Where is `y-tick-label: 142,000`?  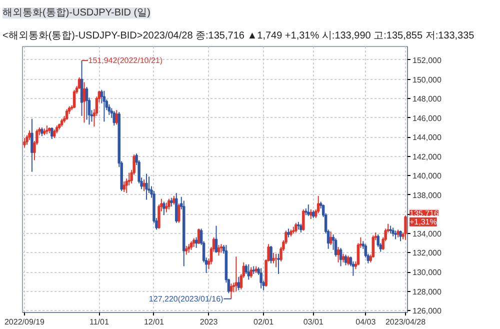
y-tick-label: 142,000 is located at coordinates (427, 157).